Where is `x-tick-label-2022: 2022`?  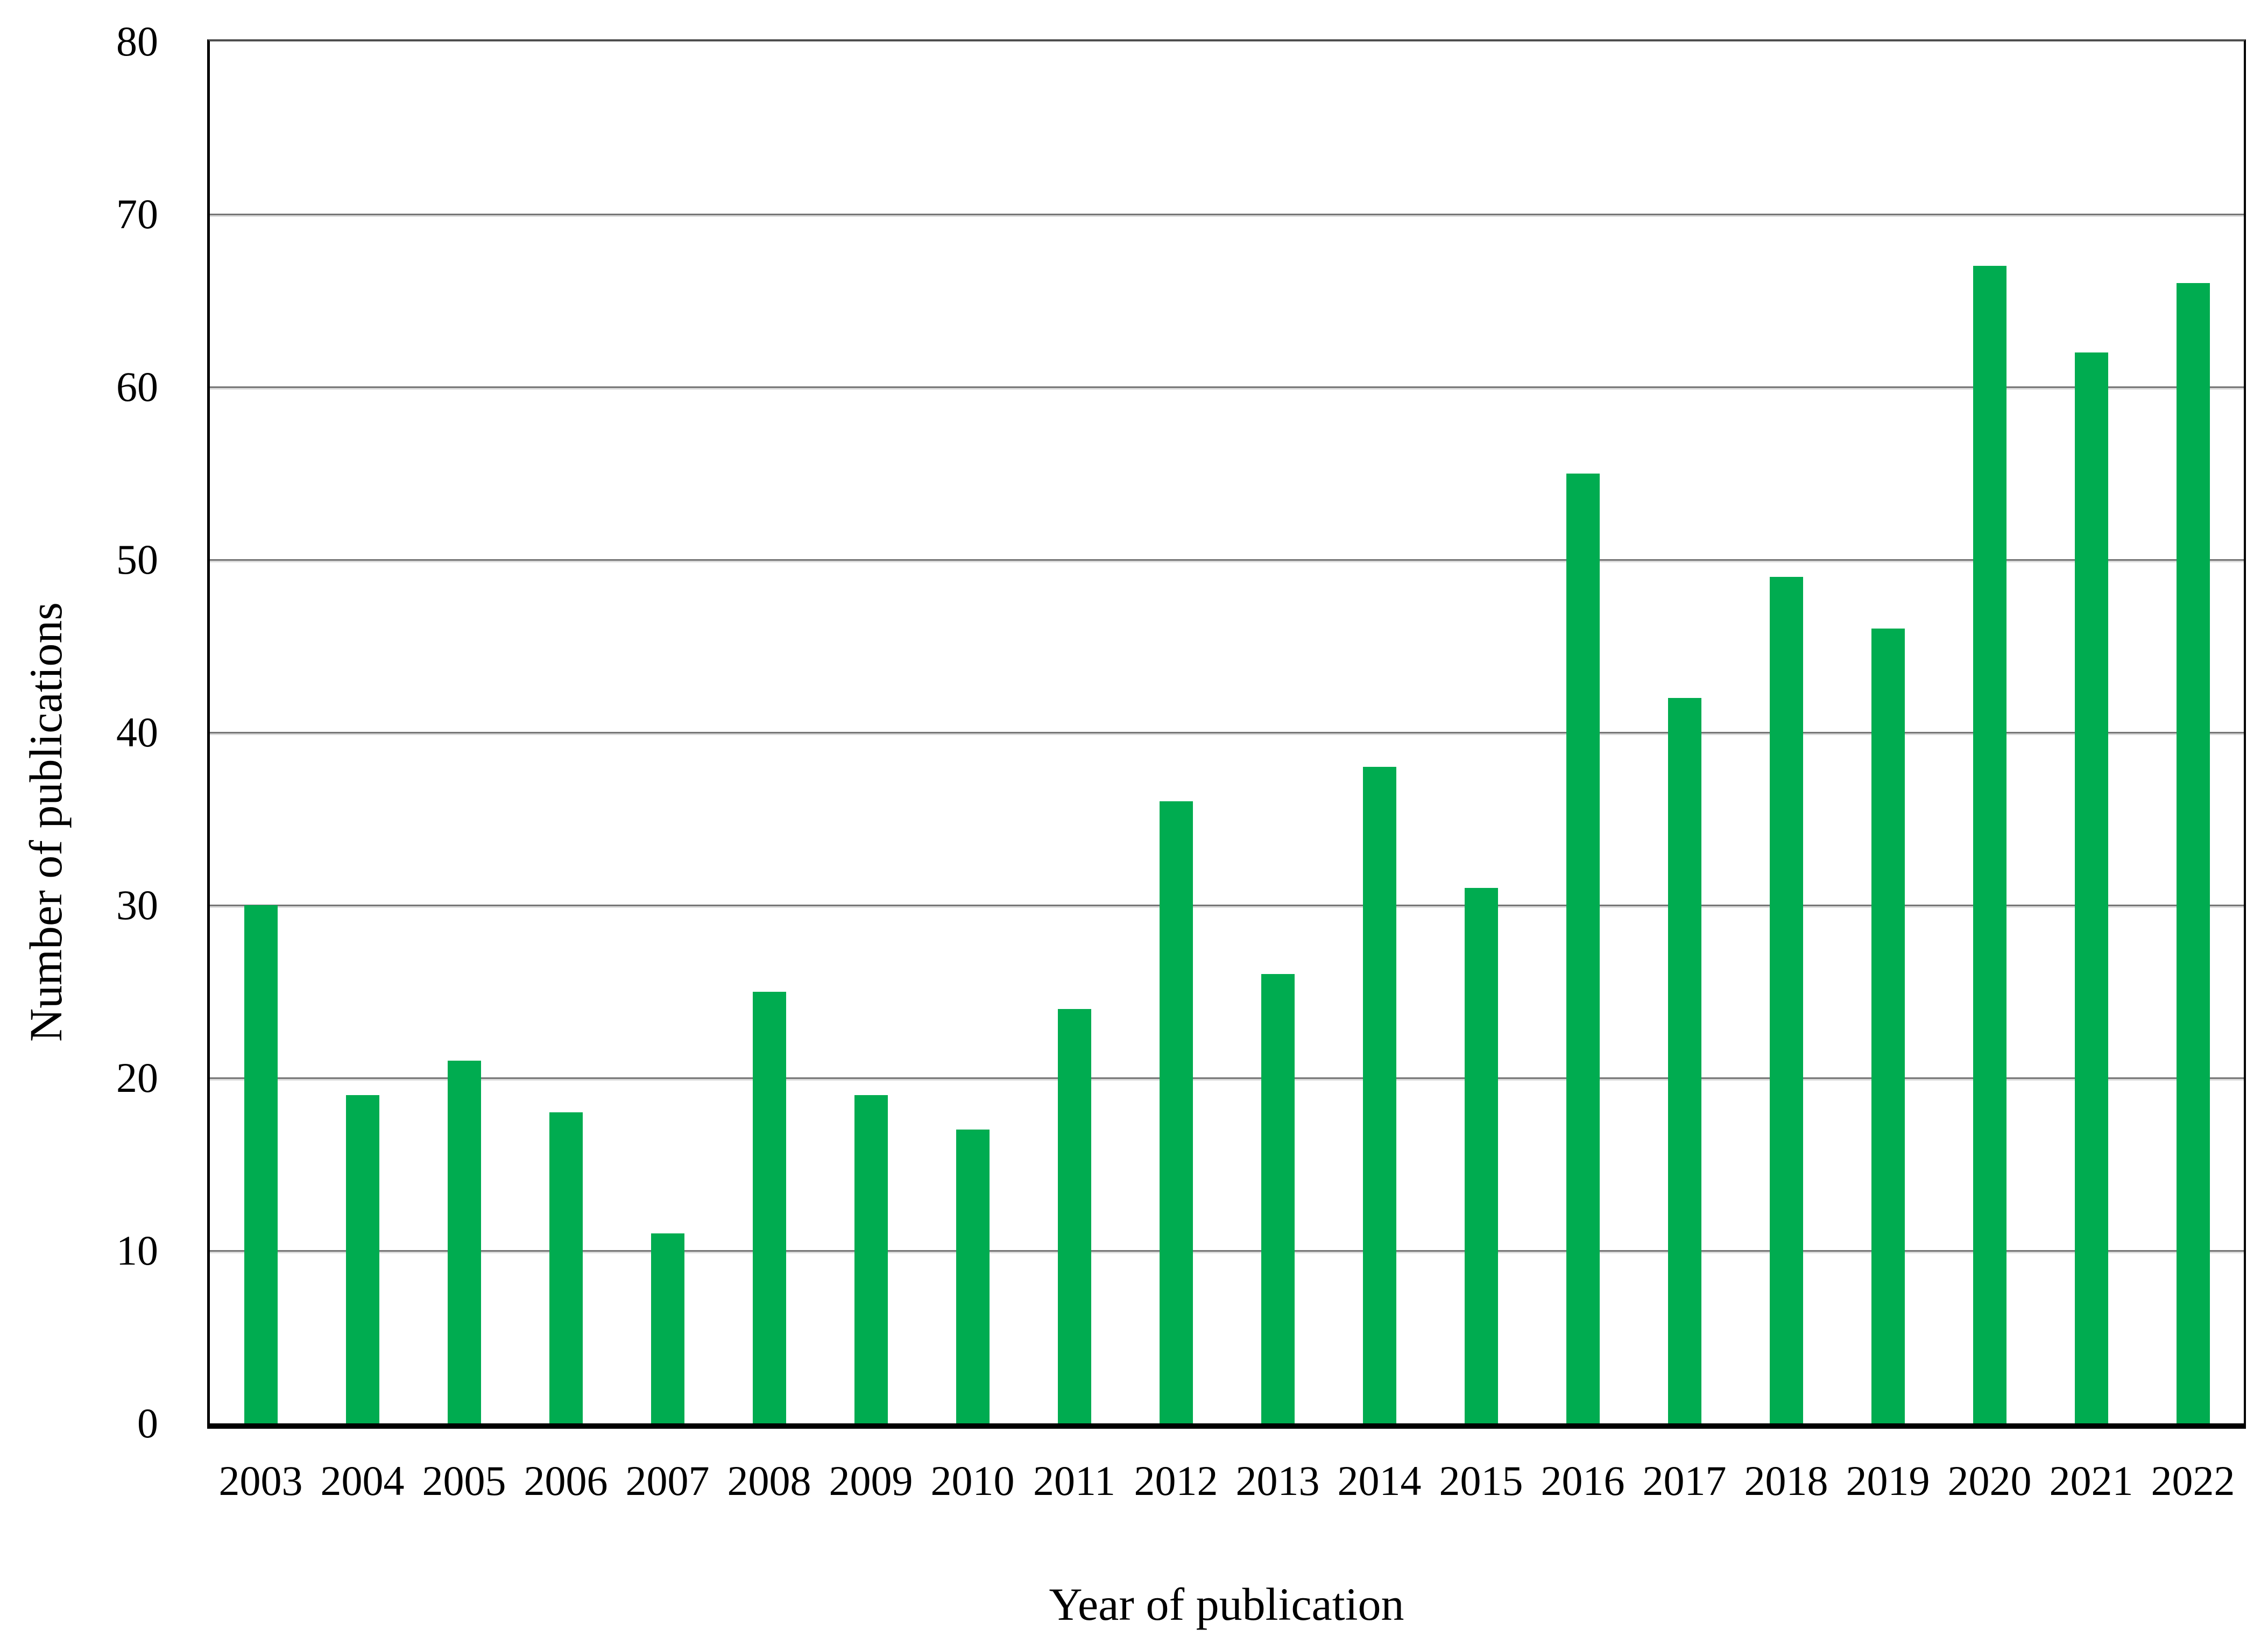 x-tick-label-2022: 2022 is located at coordinates (2193, 1480).